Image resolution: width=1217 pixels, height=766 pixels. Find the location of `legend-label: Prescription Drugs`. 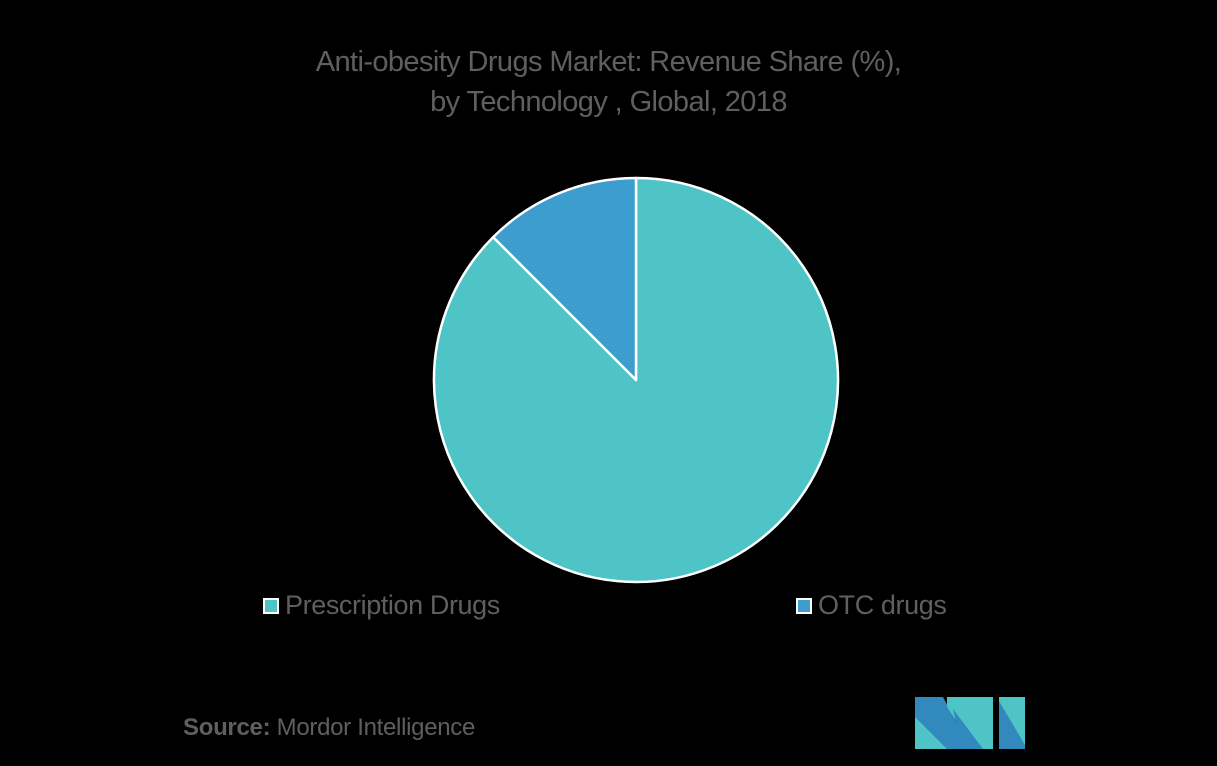

legend-label: Prescription Drugs is located at coordinates (392, 605).